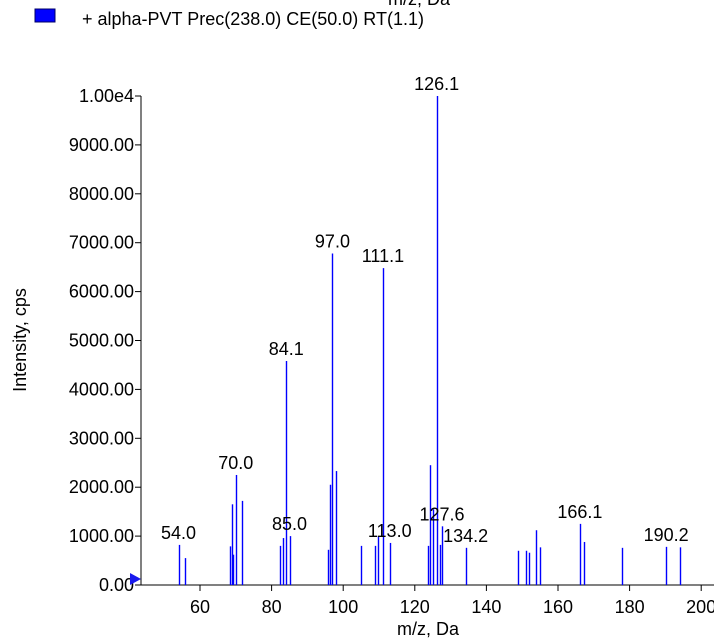 This screenshot has height=641, width=714. Describe the element at coordinates (20, 340) in the screenshot. I see `y-axis-title: Intensity, cps` at that location.